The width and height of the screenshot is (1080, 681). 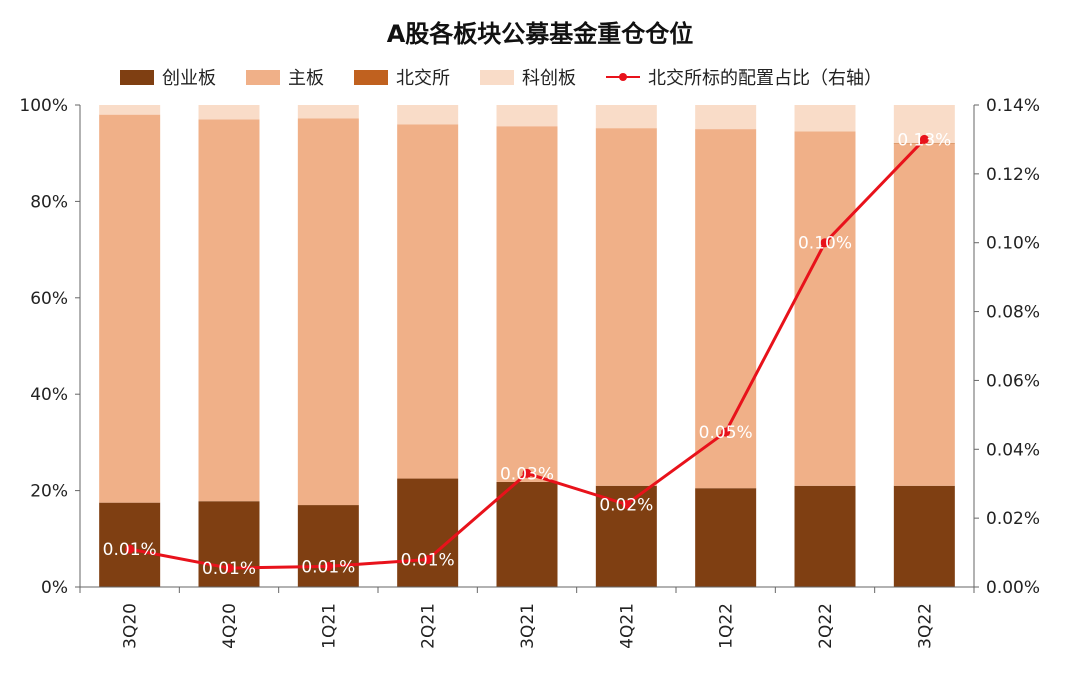 I want to click on ratio-point-1Q22, so click(x=726, y=432).